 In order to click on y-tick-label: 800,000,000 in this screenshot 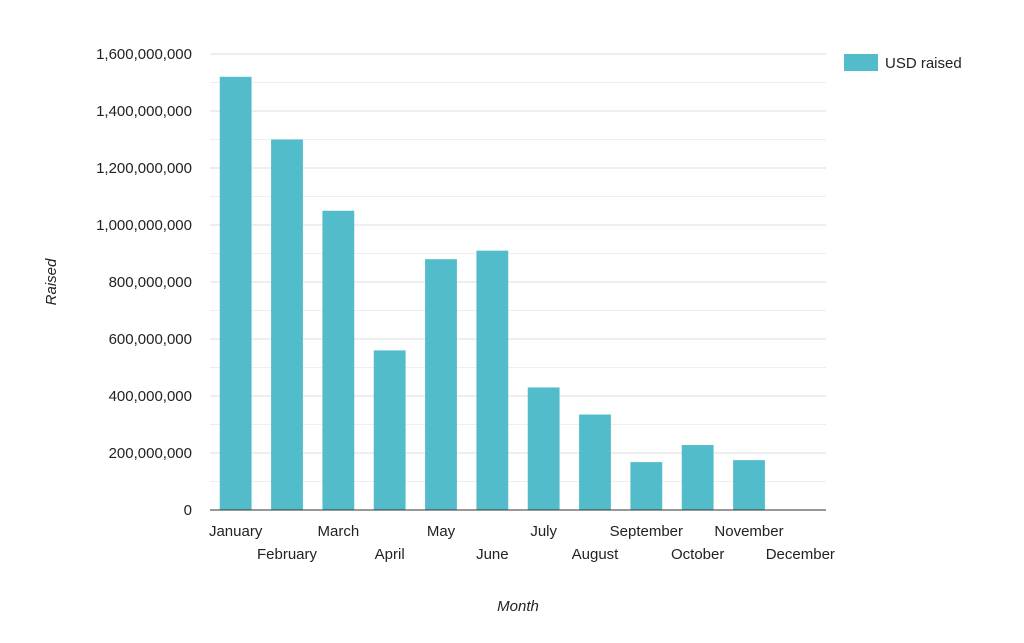, I will do `click(150, 282)`.